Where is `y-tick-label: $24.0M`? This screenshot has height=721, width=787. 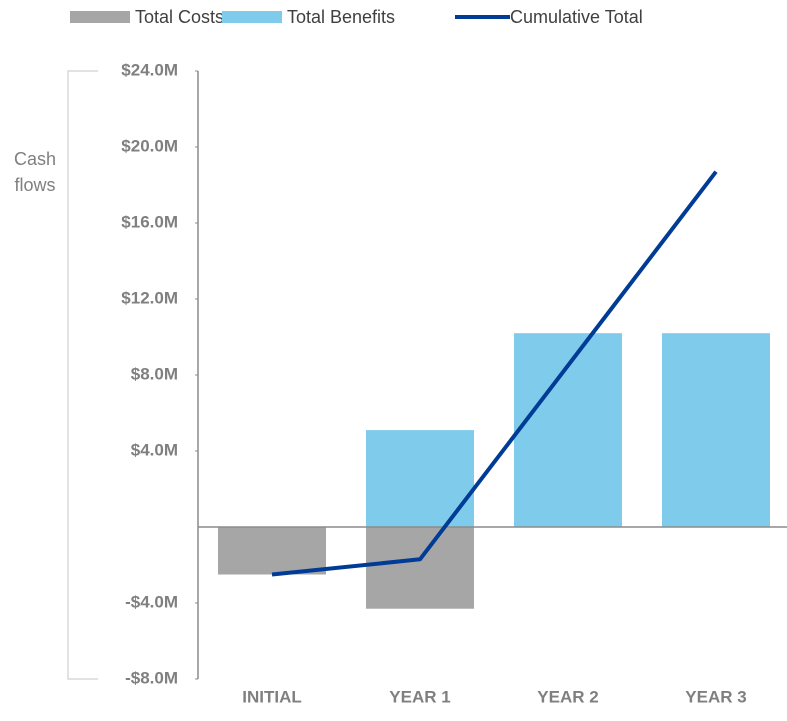 y-tick-label: $24.0M is located at coordinates (149, 69).